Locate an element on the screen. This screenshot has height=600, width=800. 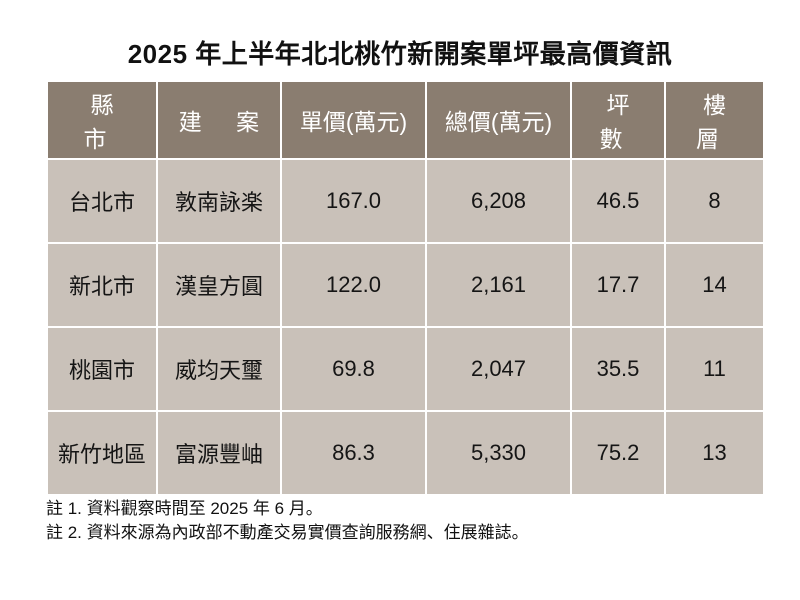
page-title: 2025 年上半年北北桃竹新開案單坪最高價資訊 is located at coordinates (400, 54).